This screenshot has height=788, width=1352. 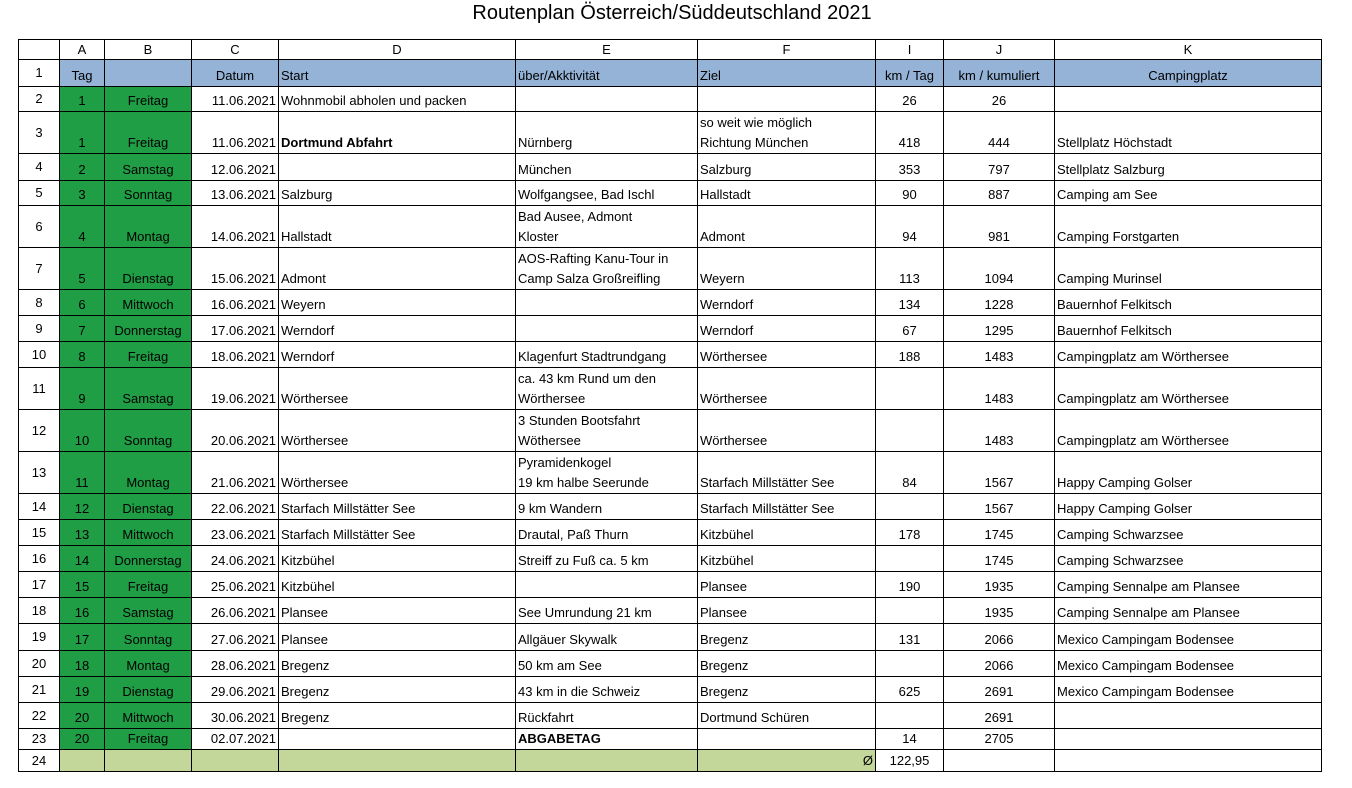 What do you see at coordinates (999, 506) in the screenshot?
I see `data-cell: 1567` at bounding box center [999, 506].